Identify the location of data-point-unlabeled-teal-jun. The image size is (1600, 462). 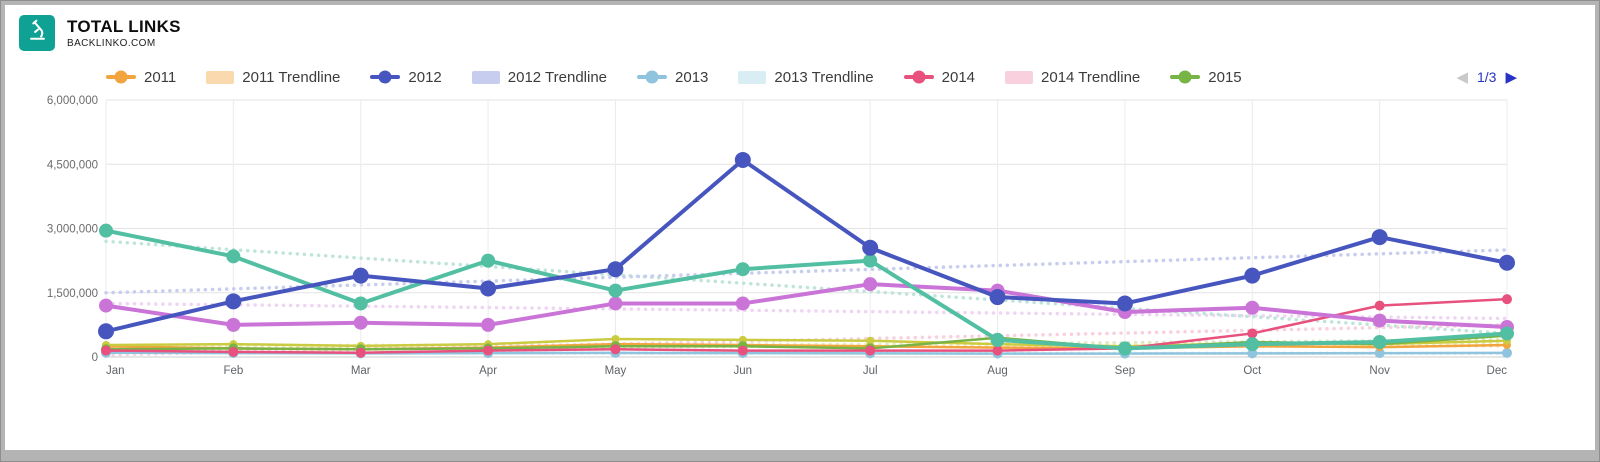
(742, 269).